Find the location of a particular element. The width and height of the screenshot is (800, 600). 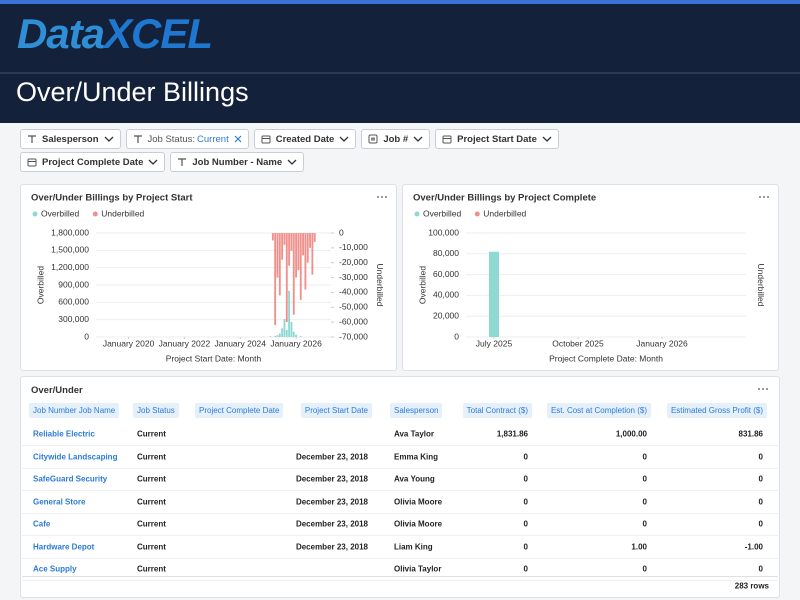

filter-label: Salesperson is located at coordinates (70, 139).